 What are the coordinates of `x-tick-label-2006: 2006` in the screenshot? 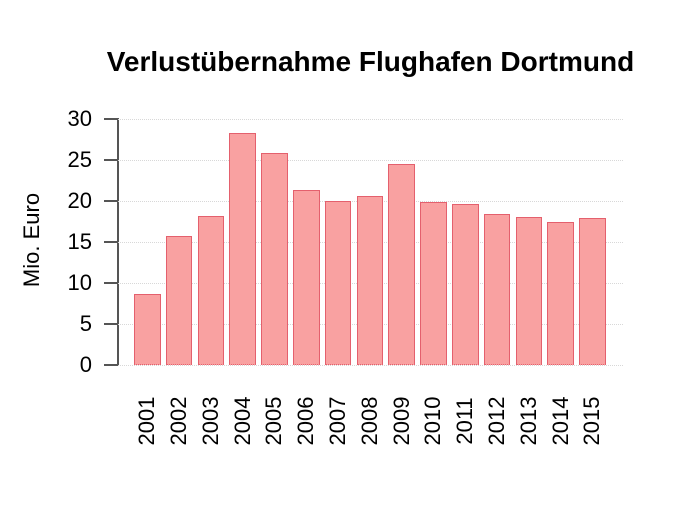 It's located at (306, 421).